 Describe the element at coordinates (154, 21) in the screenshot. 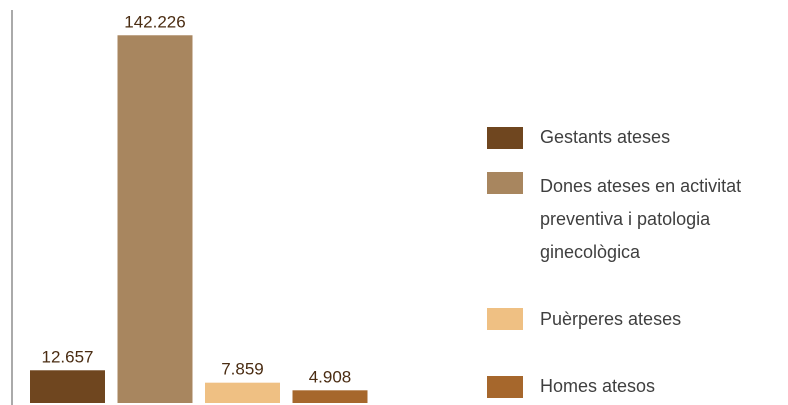

I see `data-label: 142.226` at that location.